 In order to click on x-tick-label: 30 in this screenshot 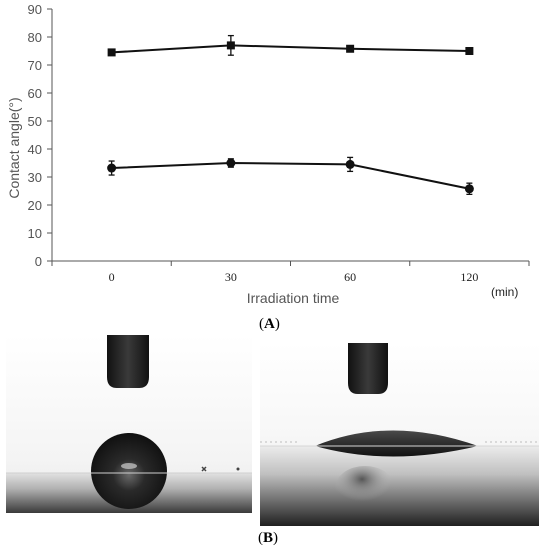, I will do `click(231, 277)`.